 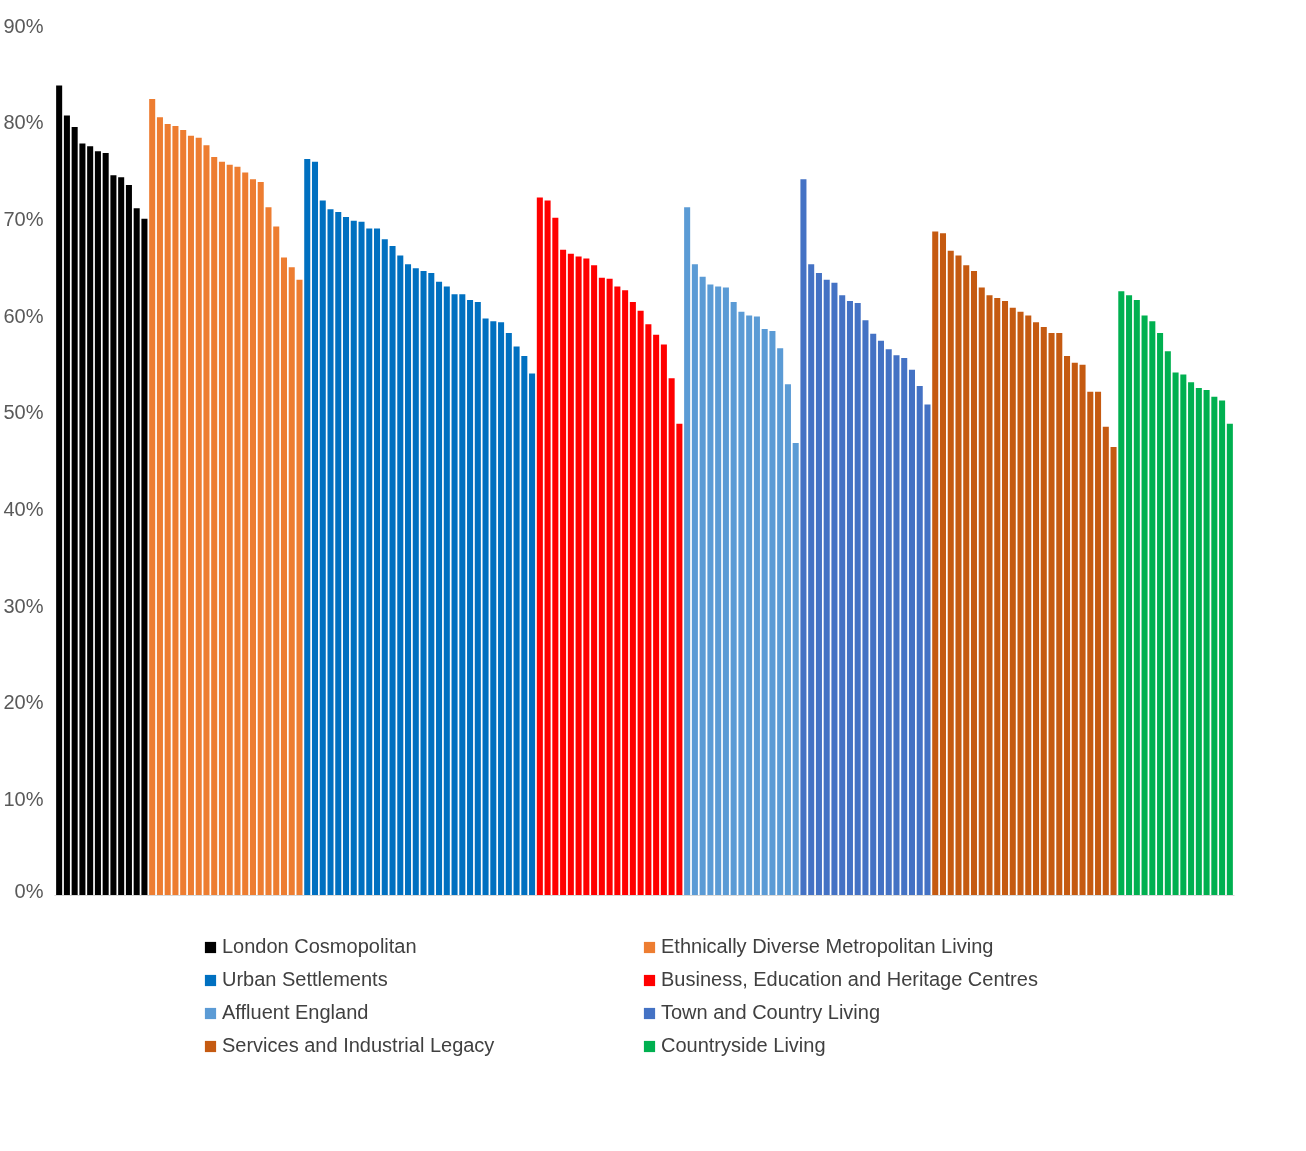 I want to click on legend-label: Urban Settlements, so click(x=305, y=979).